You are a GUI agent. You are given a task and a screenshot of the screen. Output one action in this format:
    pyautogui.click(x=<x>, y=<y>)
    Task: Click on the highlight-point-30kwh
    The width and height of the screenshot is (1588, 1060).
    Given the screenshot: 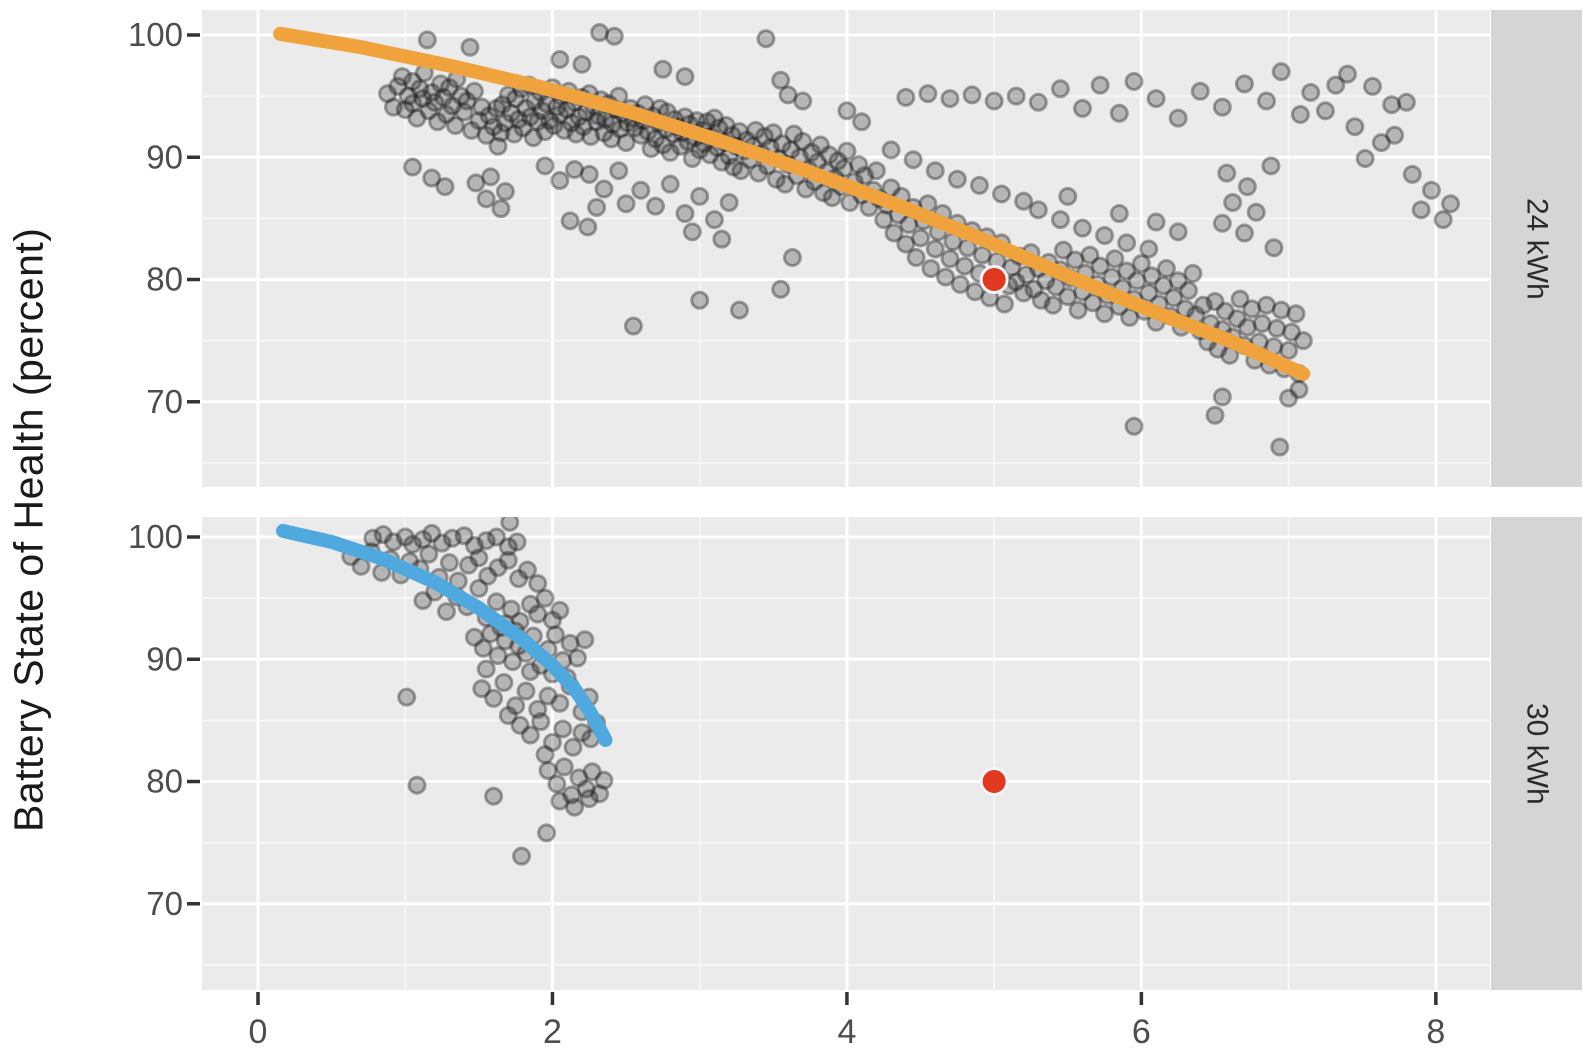 What is the action you would take?
    pyautogui.click(x=994, y=782)
    